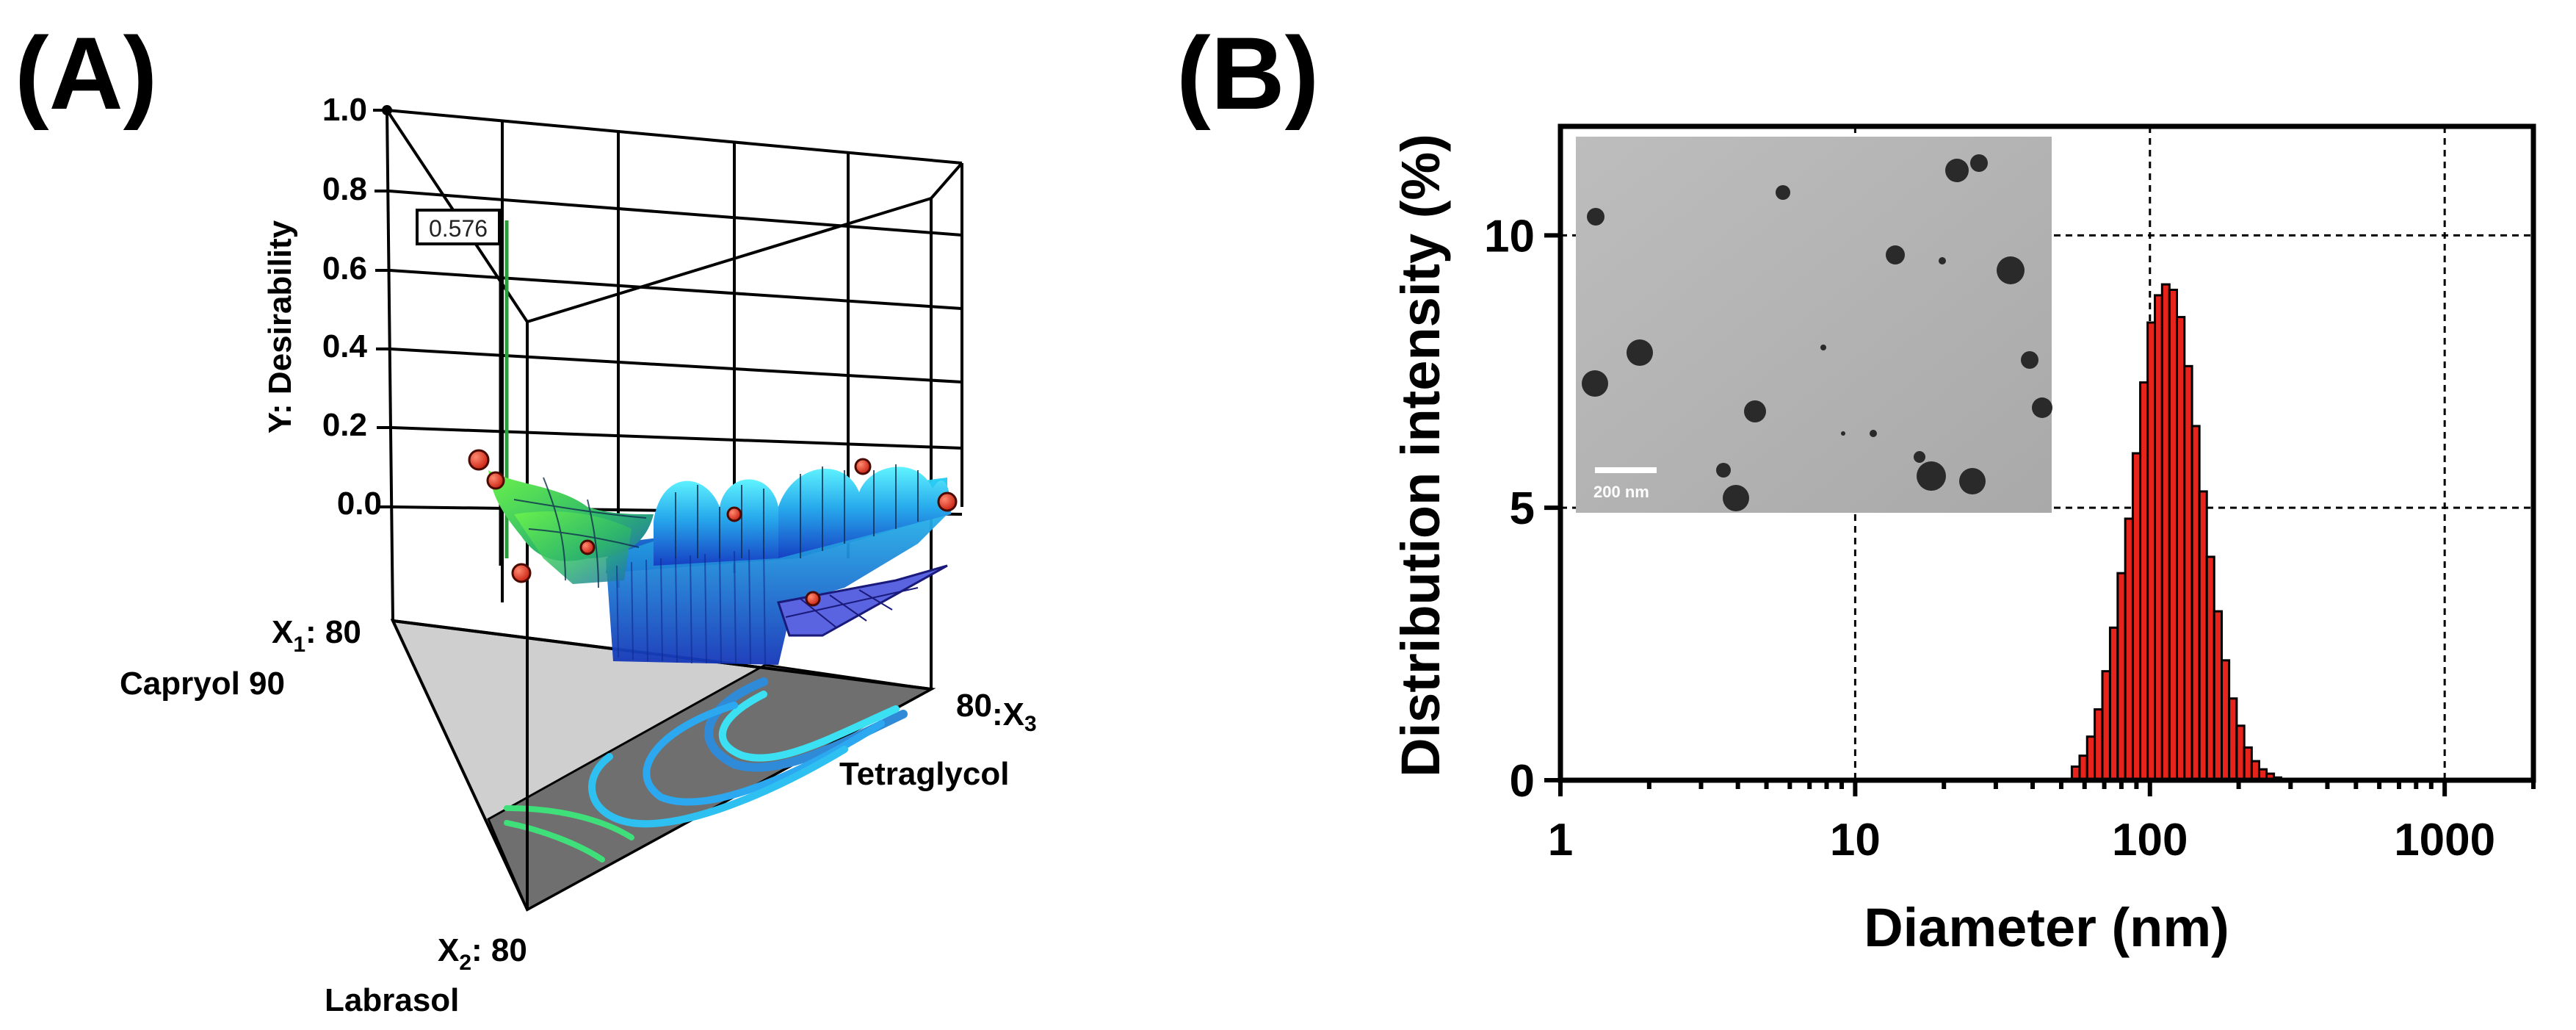  Describe the element at coordinates (499, 950) in the screenshot. I see `x2-suffix: : 80` at that location.